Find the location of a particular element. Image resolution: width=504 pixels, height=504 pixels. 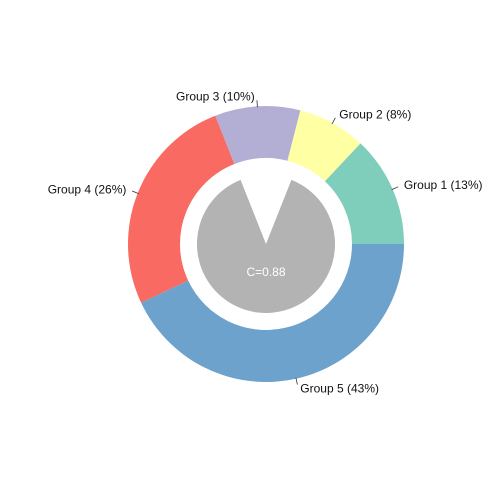

center-label: C=0.88 is located at coordinates (265, 272).